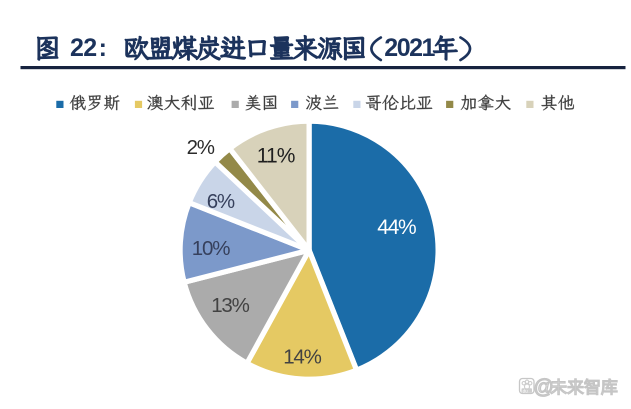 This screenshot has height=409, width=631. Describe the element at coordinates (396, 227) in the screenshot. I see `svg-text: 44%` at that location.